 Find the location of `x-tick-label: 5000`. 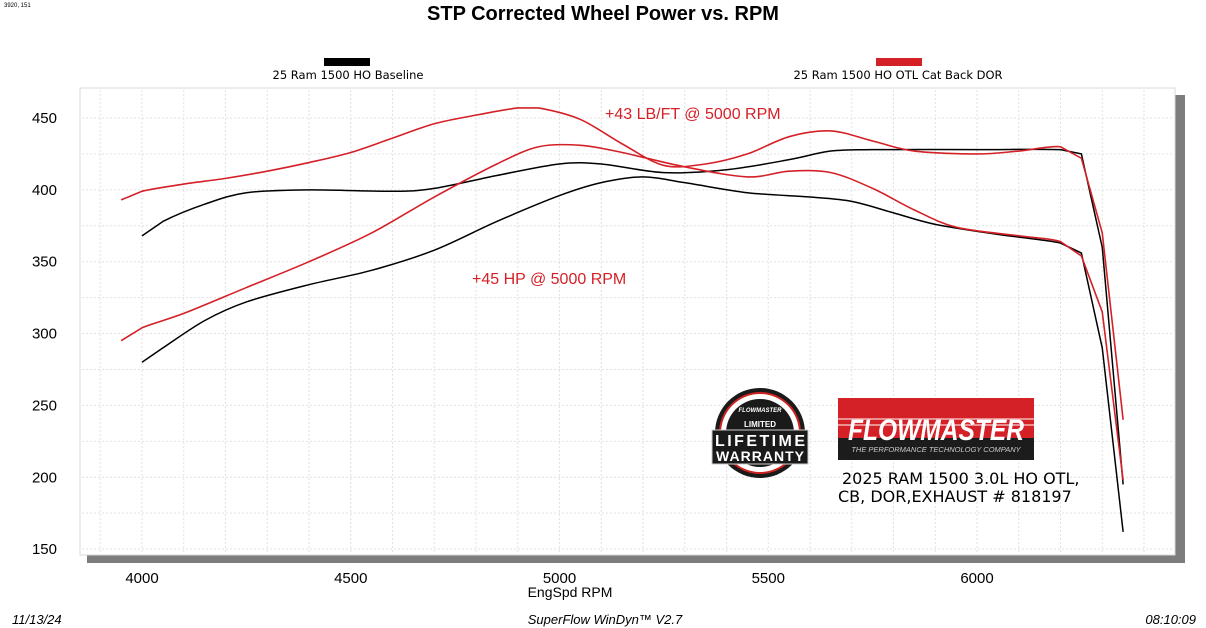

x-tick-label: 5000 is located at coordinates (559, 578).